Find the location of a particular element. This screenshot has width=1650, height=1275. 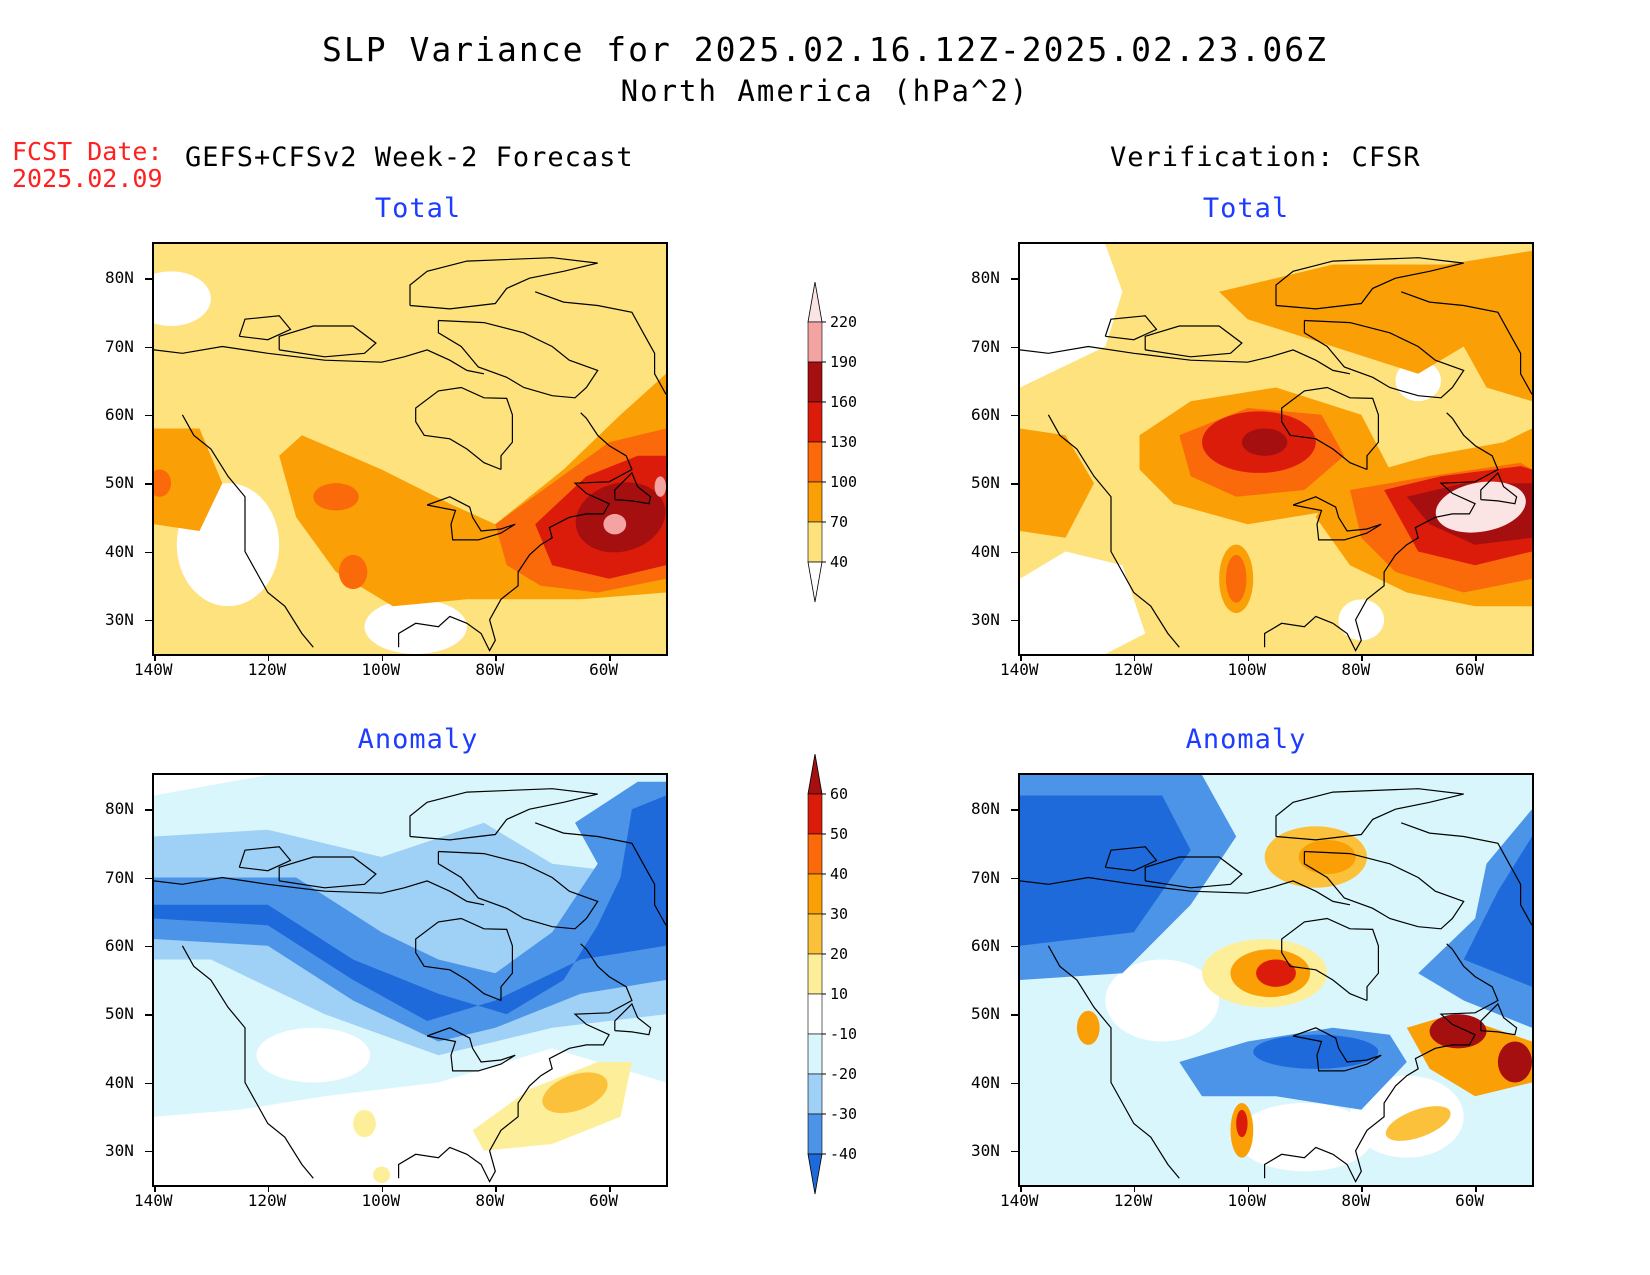

shading-neutral is located at coordinates (313, 1055).